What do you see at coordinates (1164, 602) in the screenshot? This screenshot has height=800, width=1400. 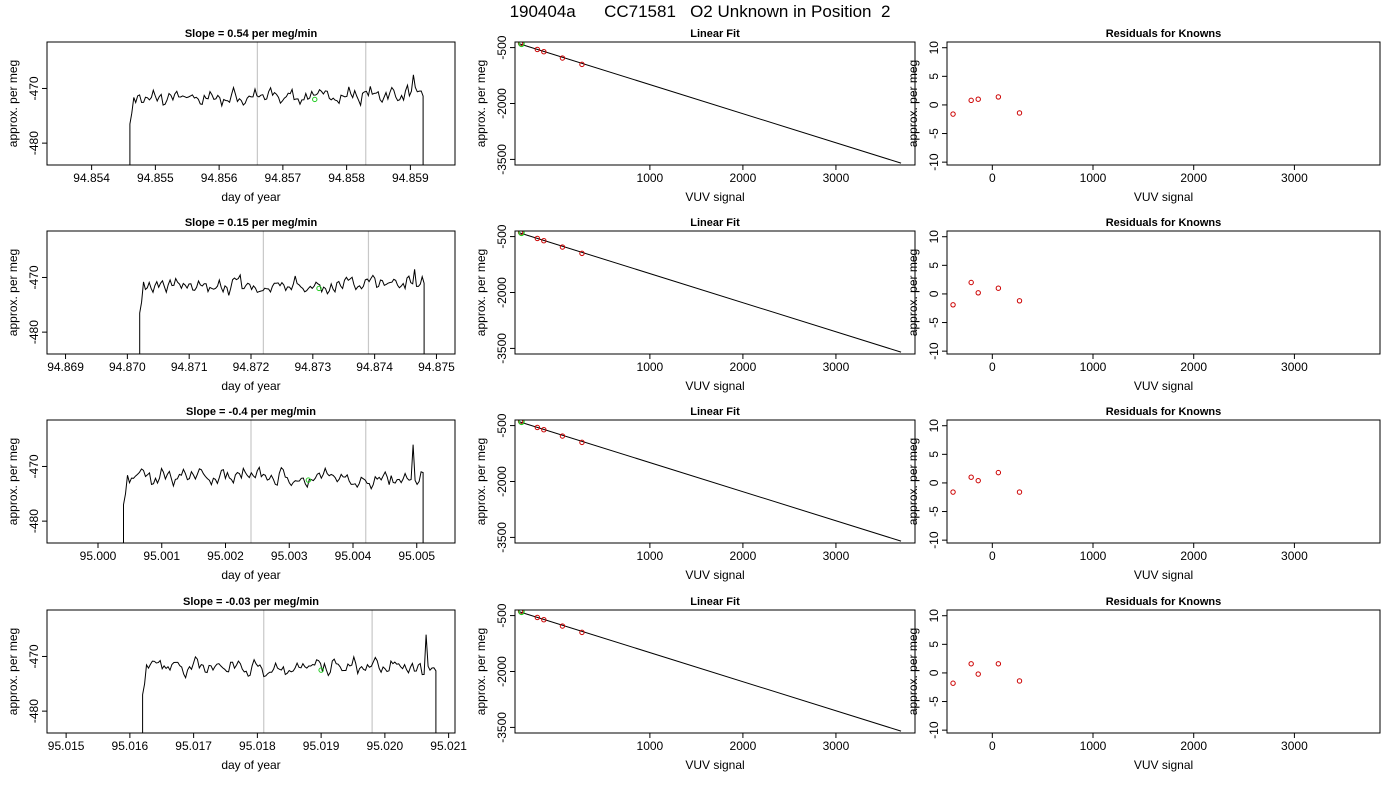 I see `panel-title: Residuals for Knowns` at bounding box center [1164, 602].